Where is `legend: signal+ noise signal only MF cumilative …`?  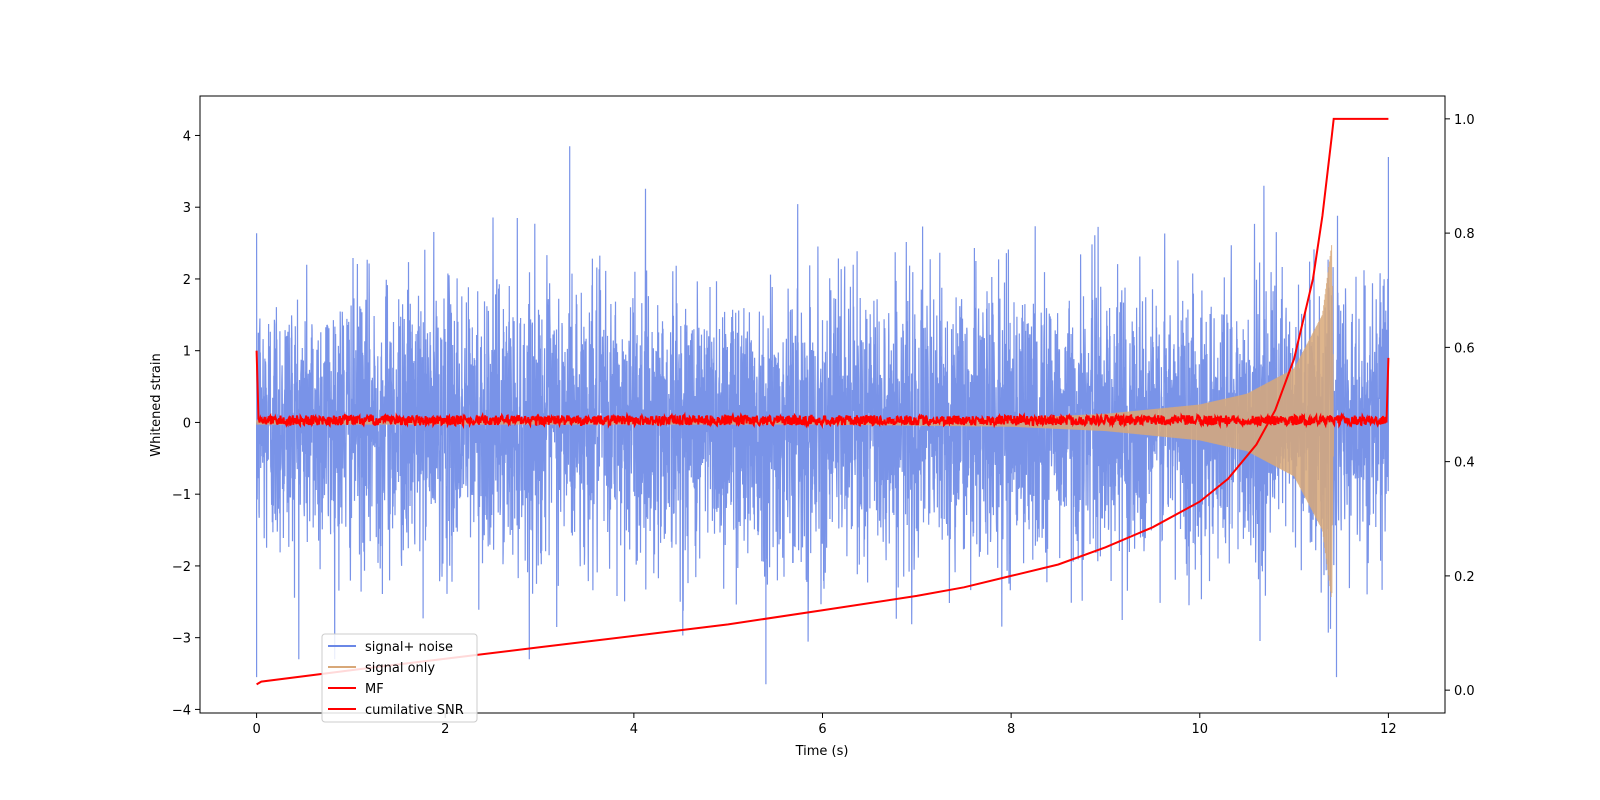
legend: signal+ noise signal only MF cumilative … is located at coordinates (399, 678).